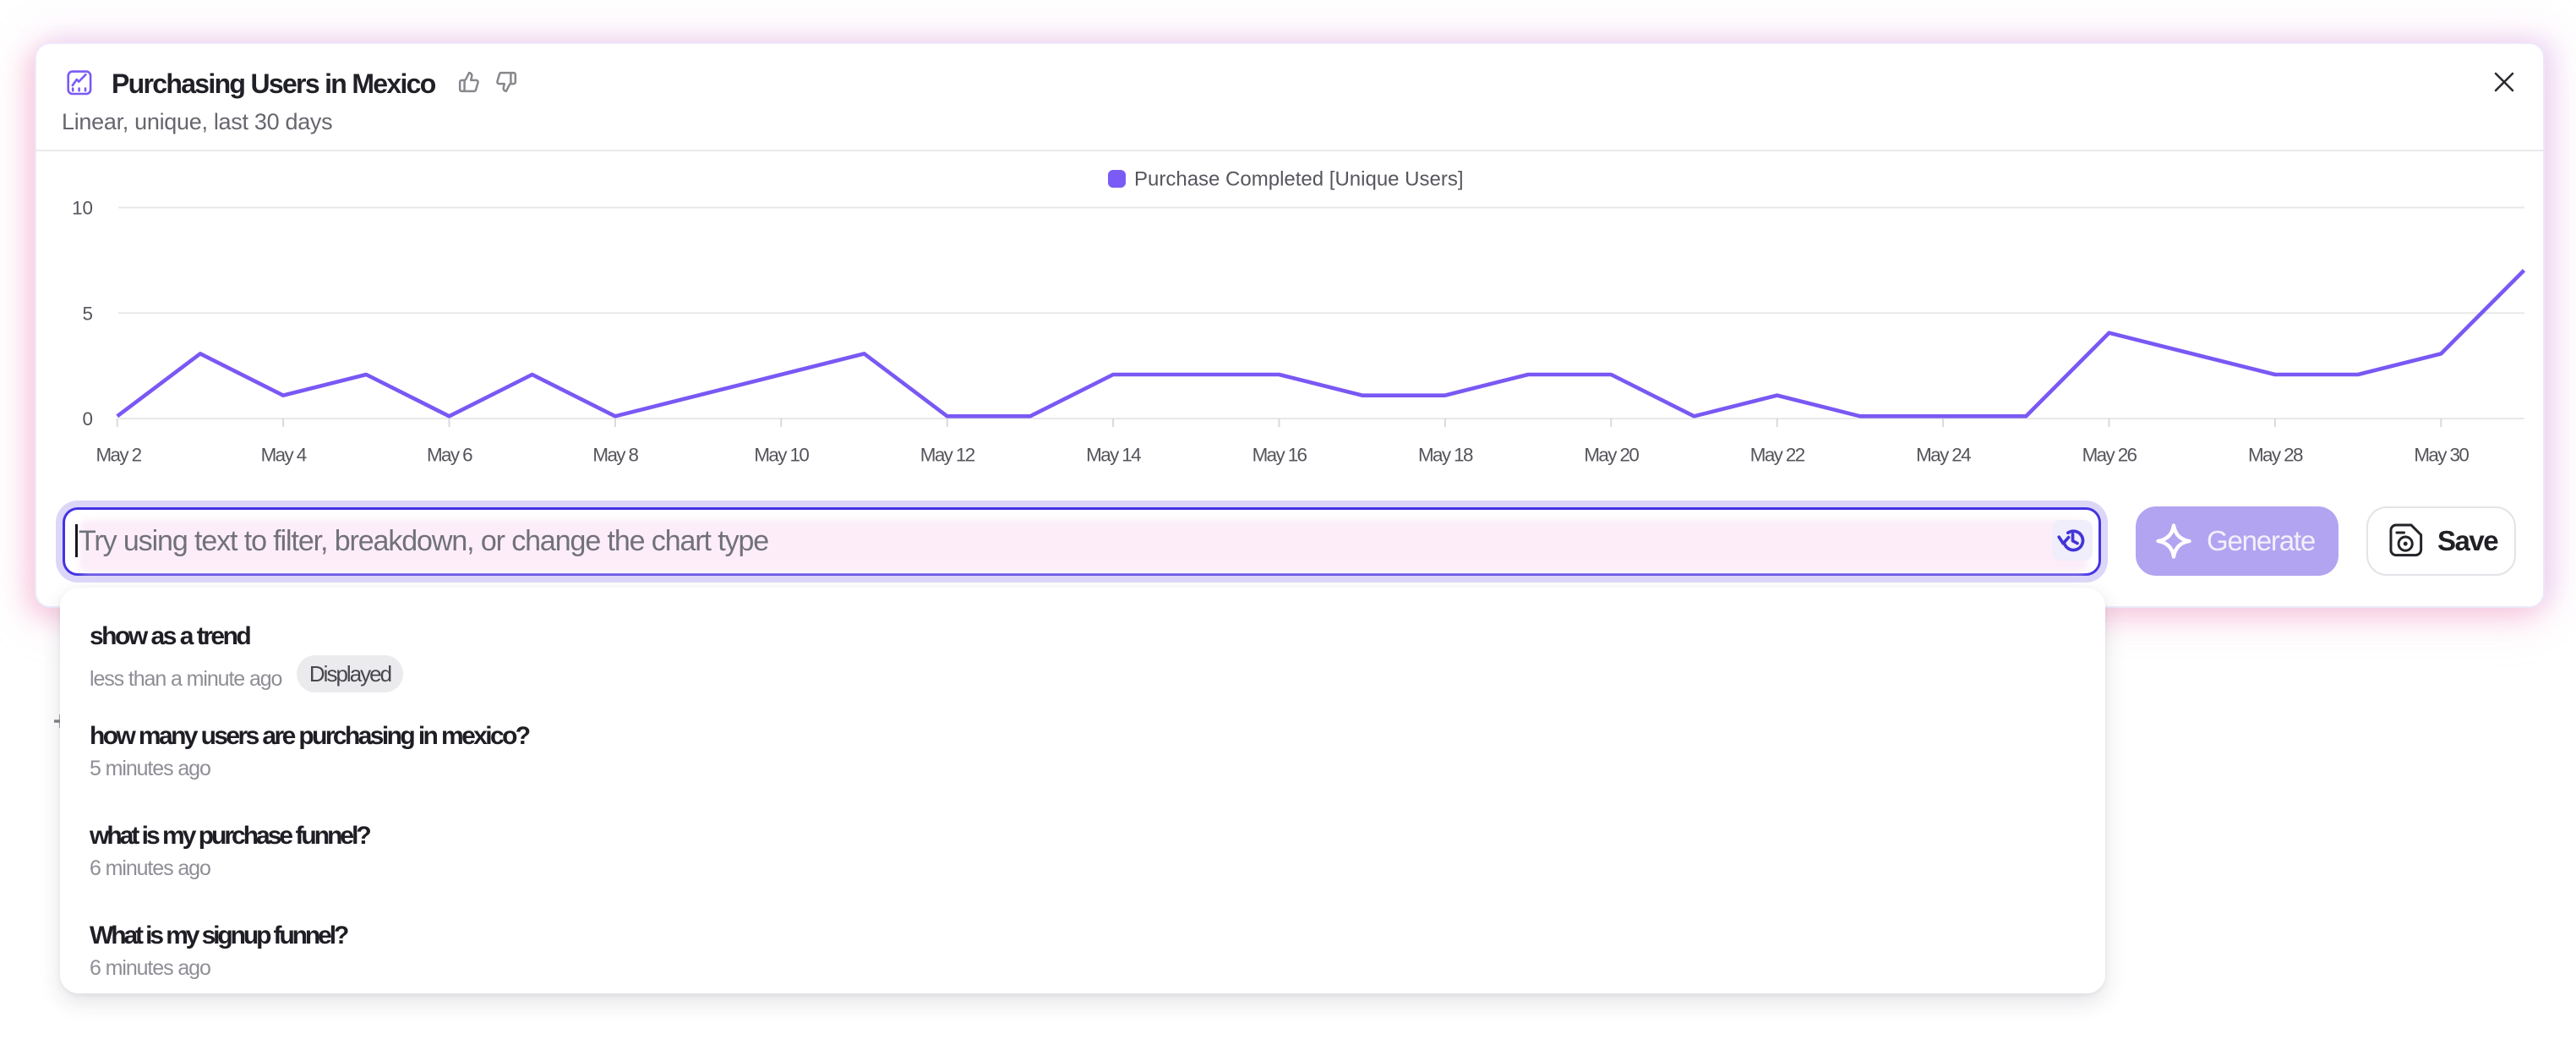 The height and width of the screenshot is (1045, 2576). What do you see at coordinates (1280, 456) in the screenshot?
I see `svg-text: May 16` at bounding box center [1280, 456].